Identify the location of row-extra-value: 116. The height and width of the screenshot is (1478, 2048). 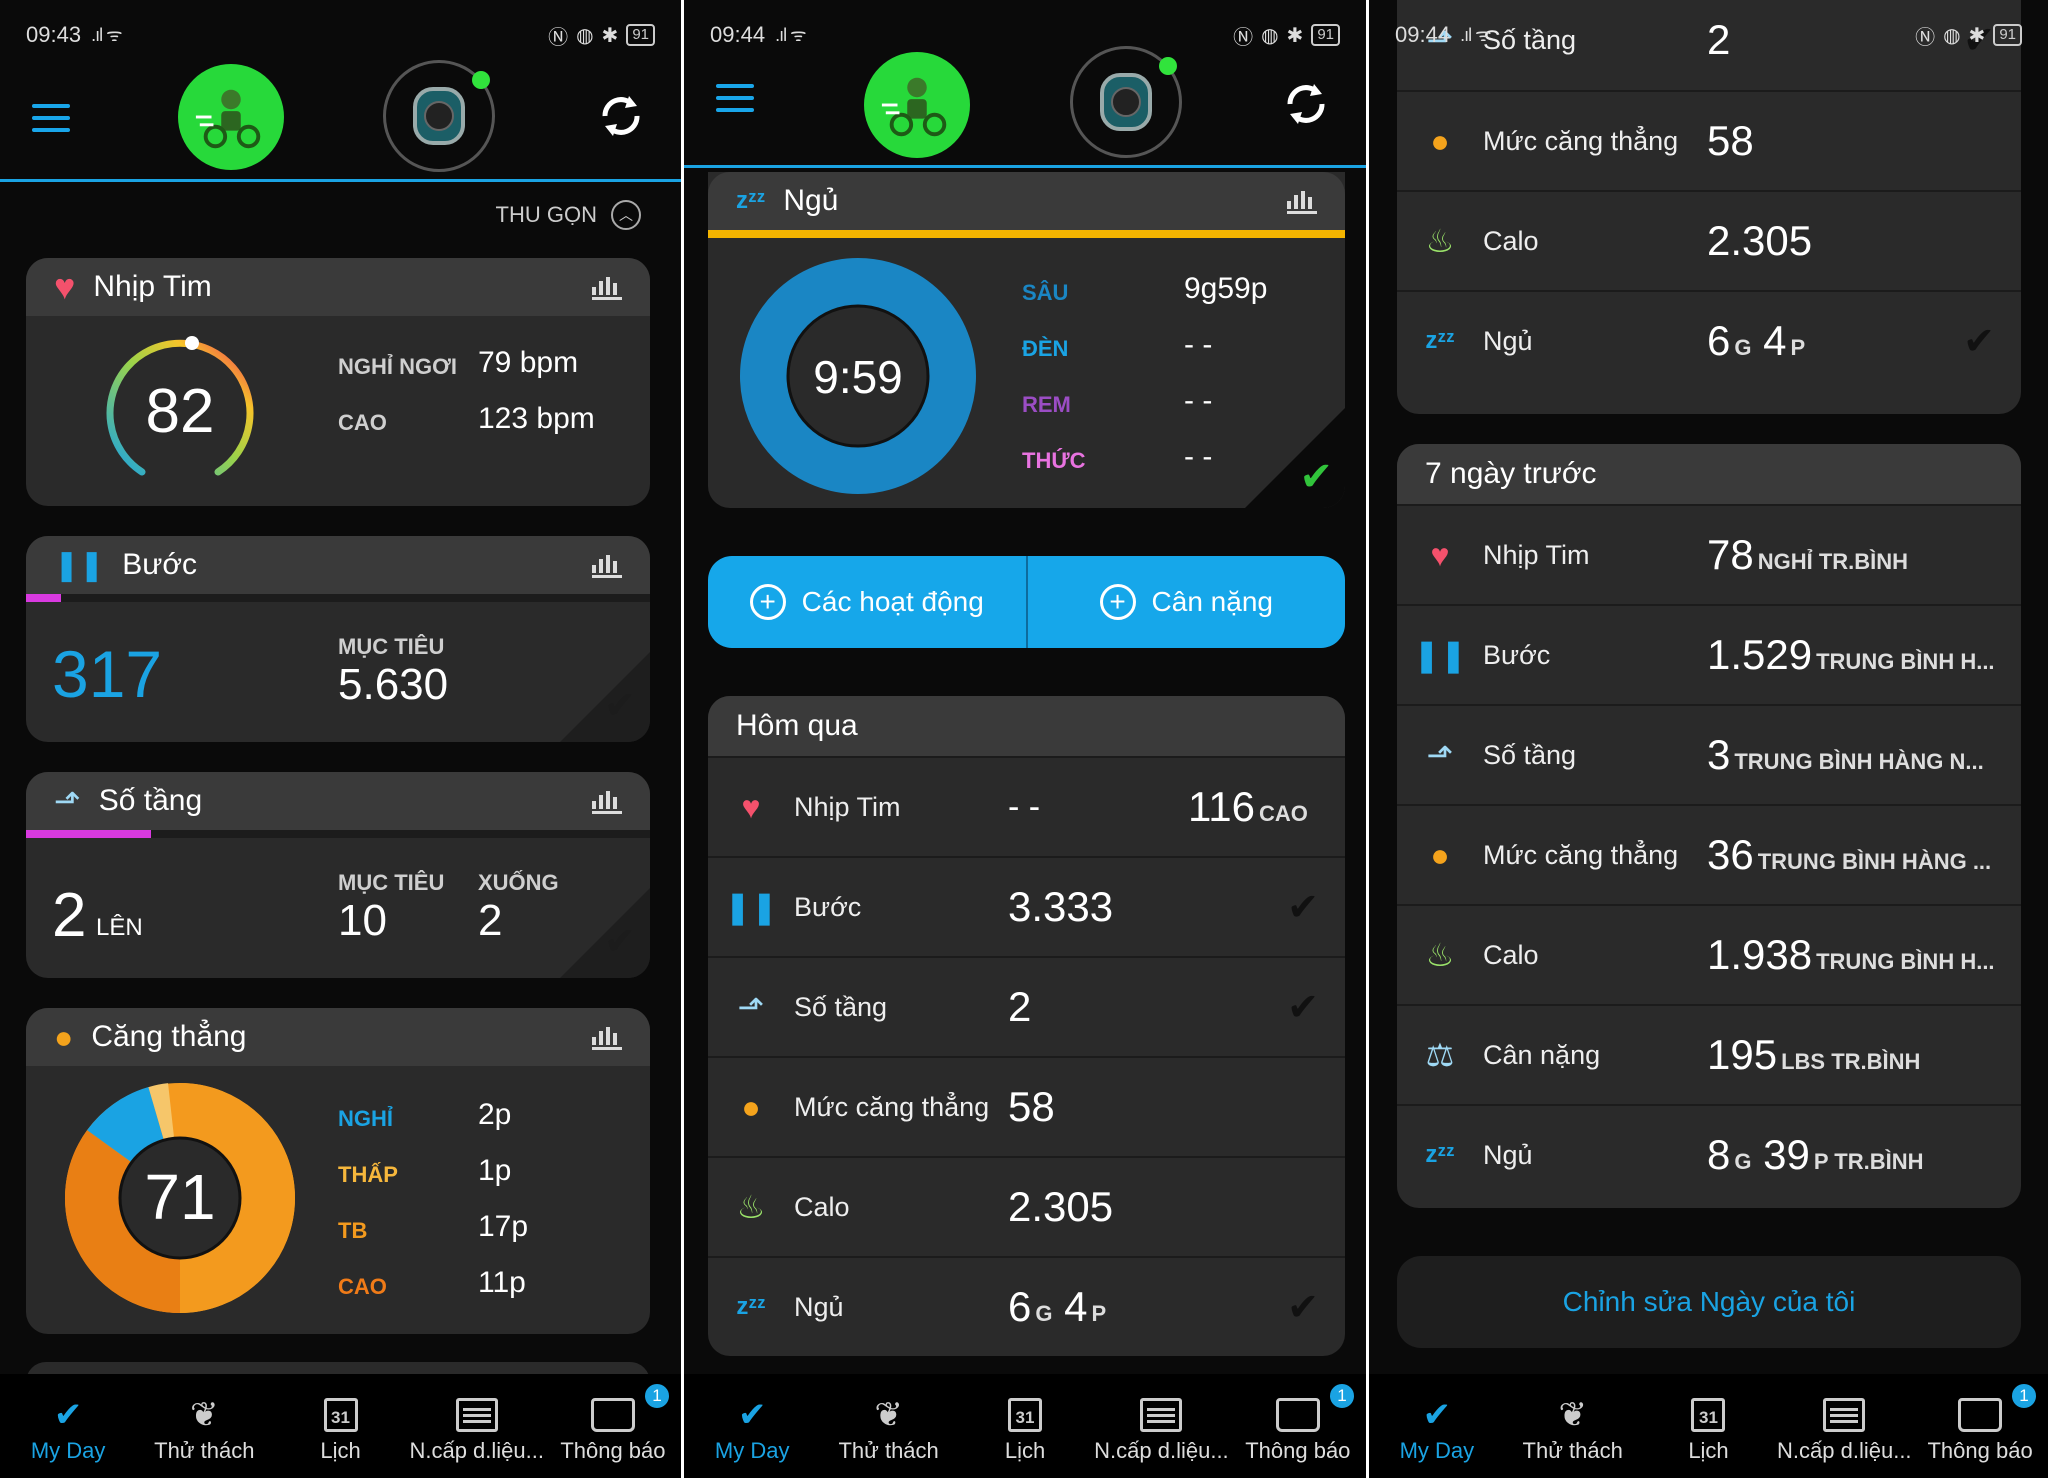
(1221, 806).